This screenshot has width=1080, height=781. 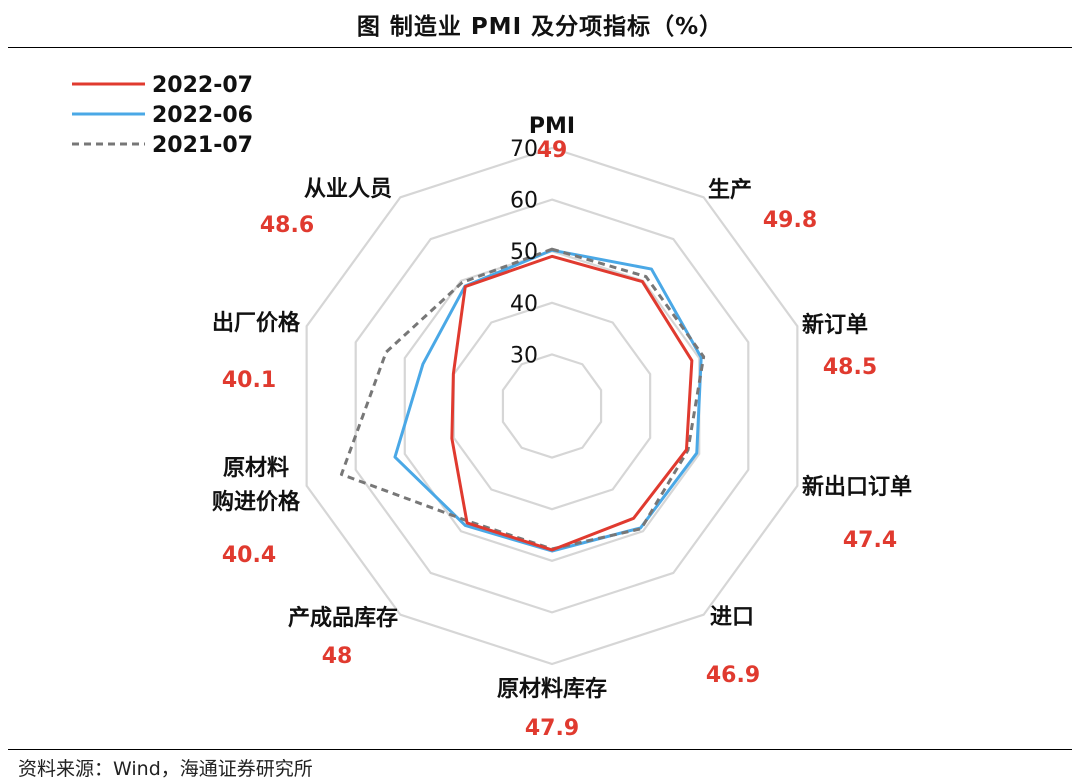 What do you see at coordinates (552, 728) in the screenshot?
I see `axis-value-label: 47.9` at bounding box center [552, 728].